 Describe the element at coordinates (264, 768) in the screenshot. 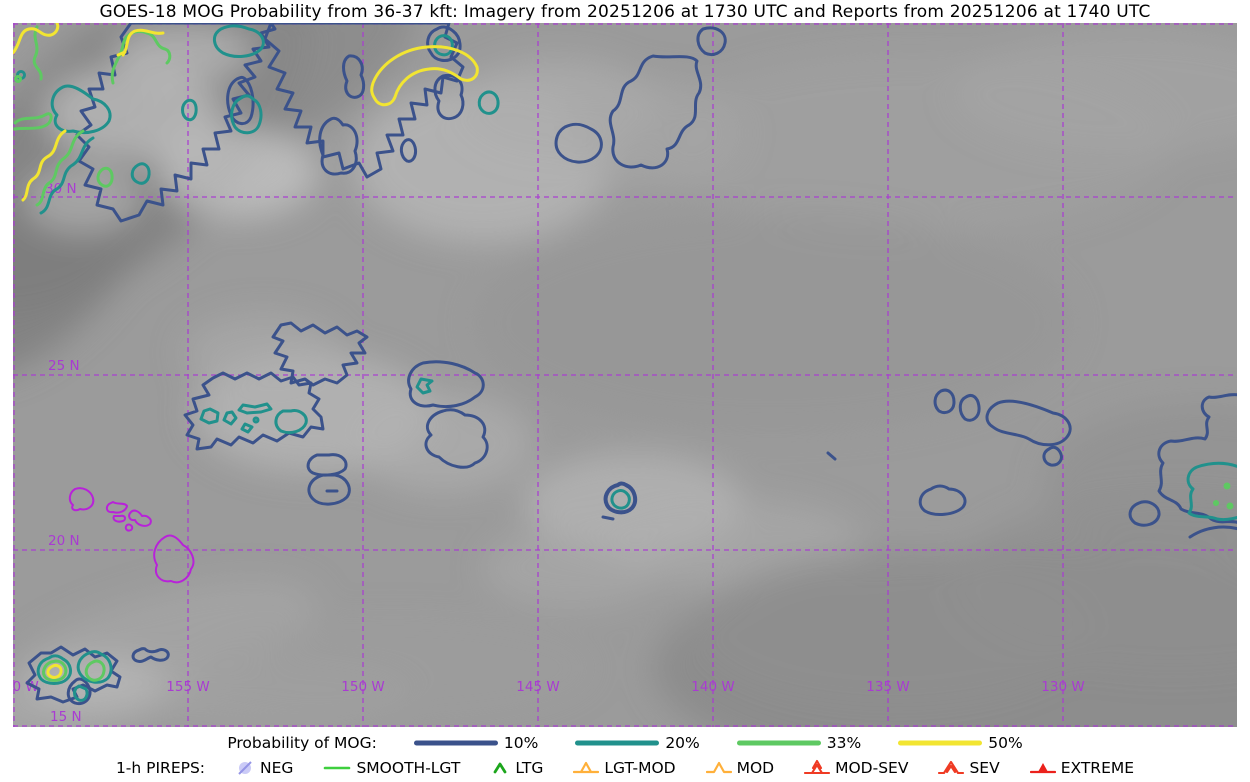

I see `legend-item-neg: NEG` at that location.